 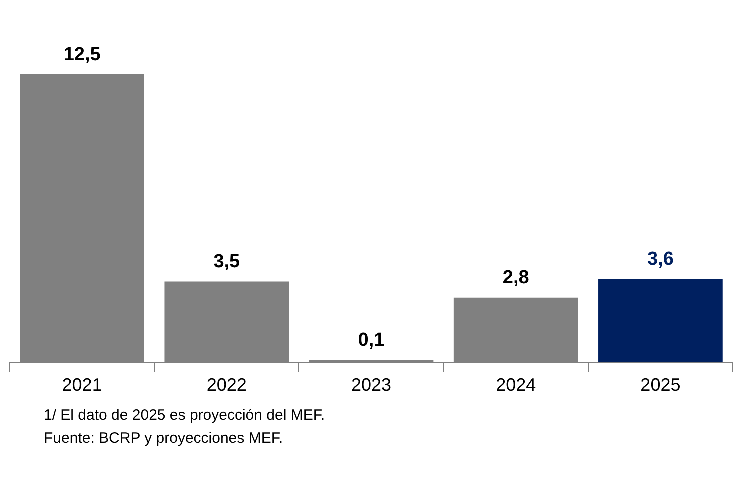 I want to click on data-label: 0,1, so click(x=372, y=340).